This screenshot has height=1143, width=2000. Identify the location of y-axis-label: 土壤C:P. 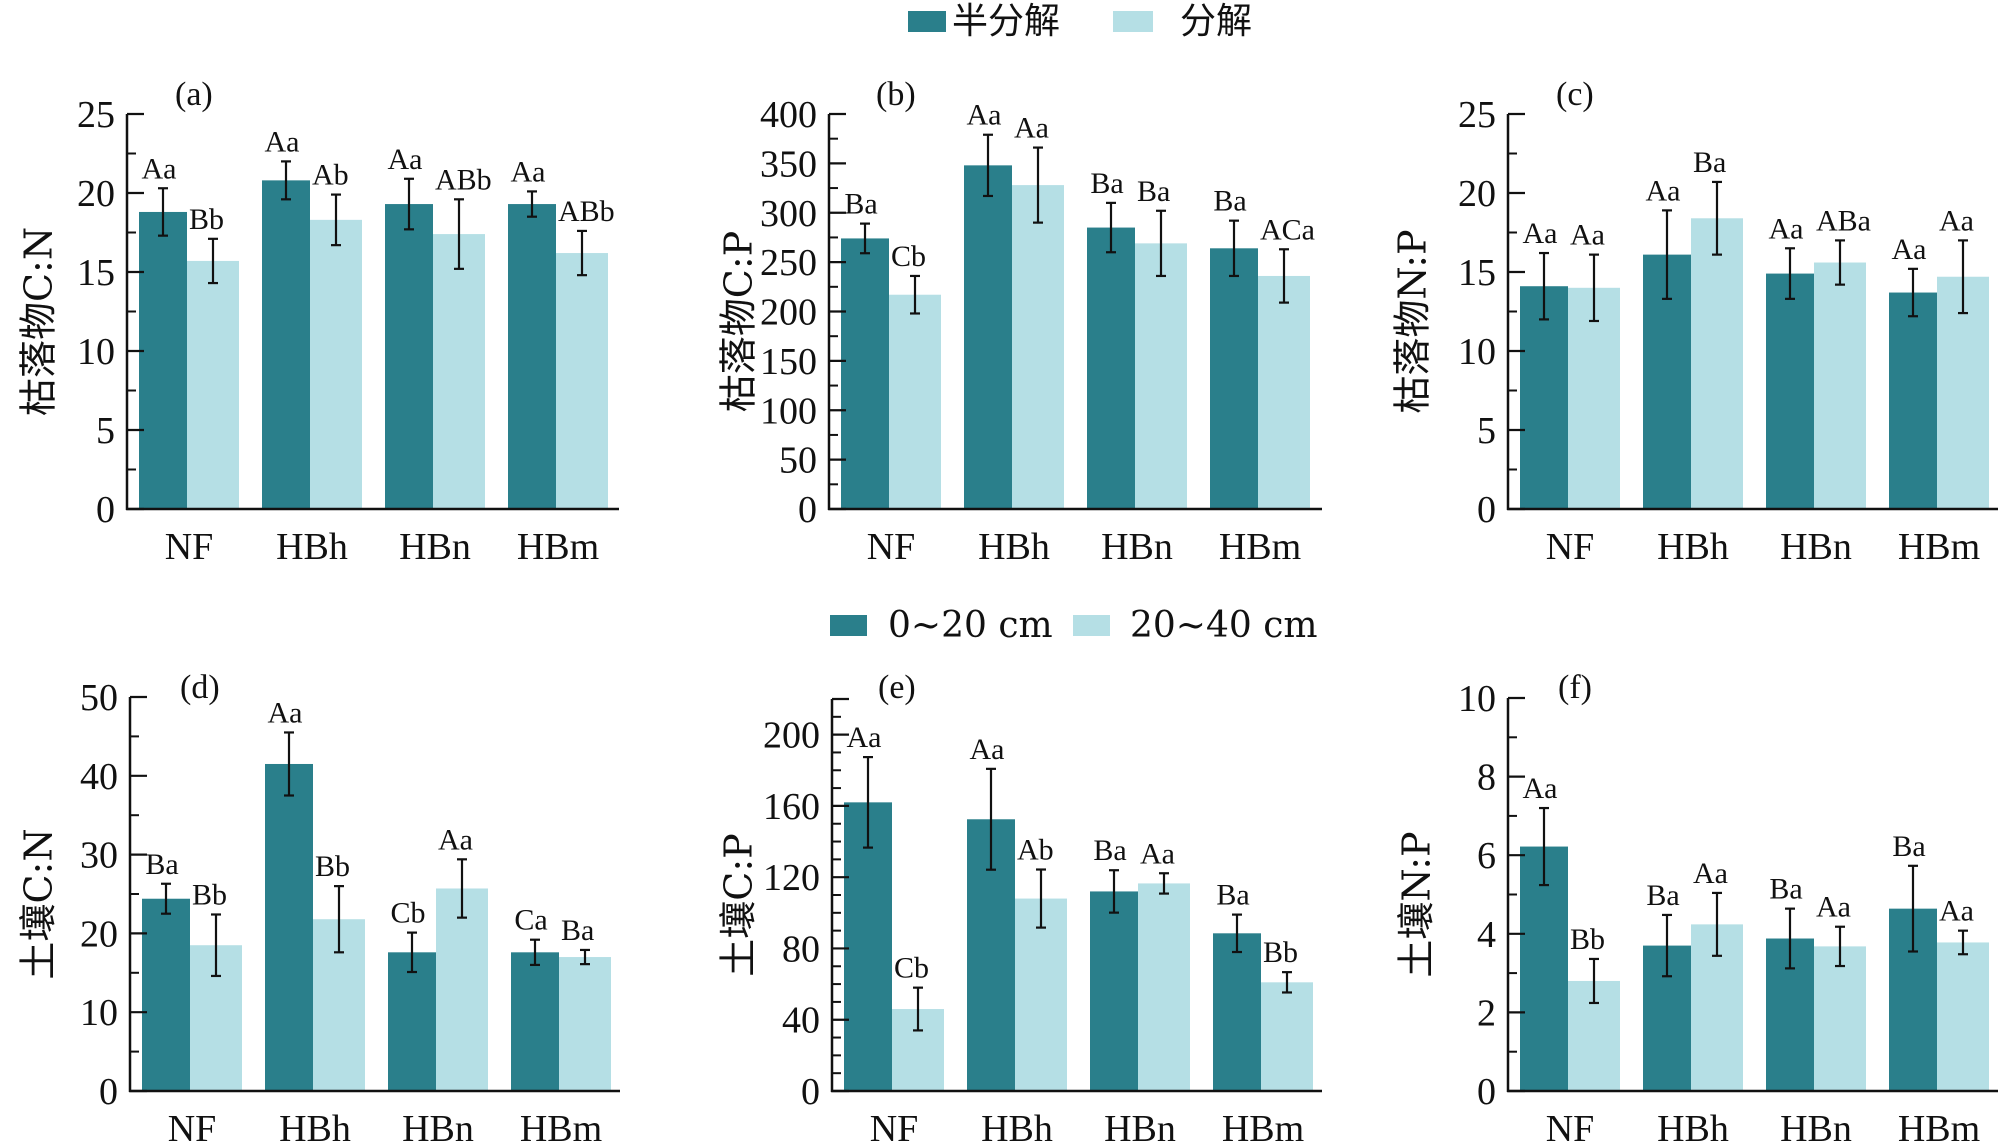
(739, 904).